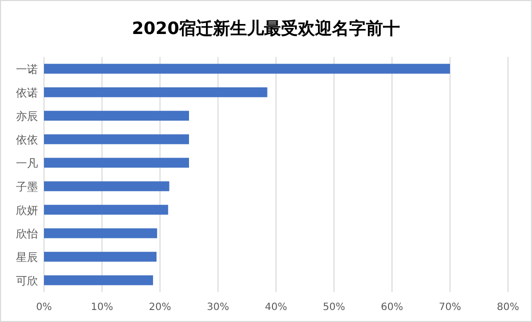 The height and width of the screenshot is (322, 532). Describe the element at coordinates (160, 307) in the screenshot. I see `x-tick-label: 20%` at that location.